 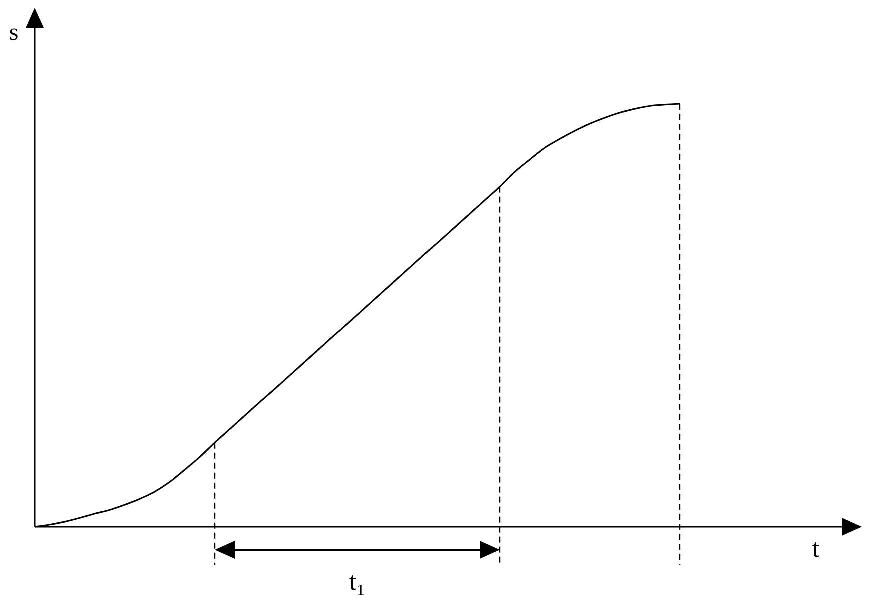 I want to click on x-axis-title: t, so click(x=816, y=548).